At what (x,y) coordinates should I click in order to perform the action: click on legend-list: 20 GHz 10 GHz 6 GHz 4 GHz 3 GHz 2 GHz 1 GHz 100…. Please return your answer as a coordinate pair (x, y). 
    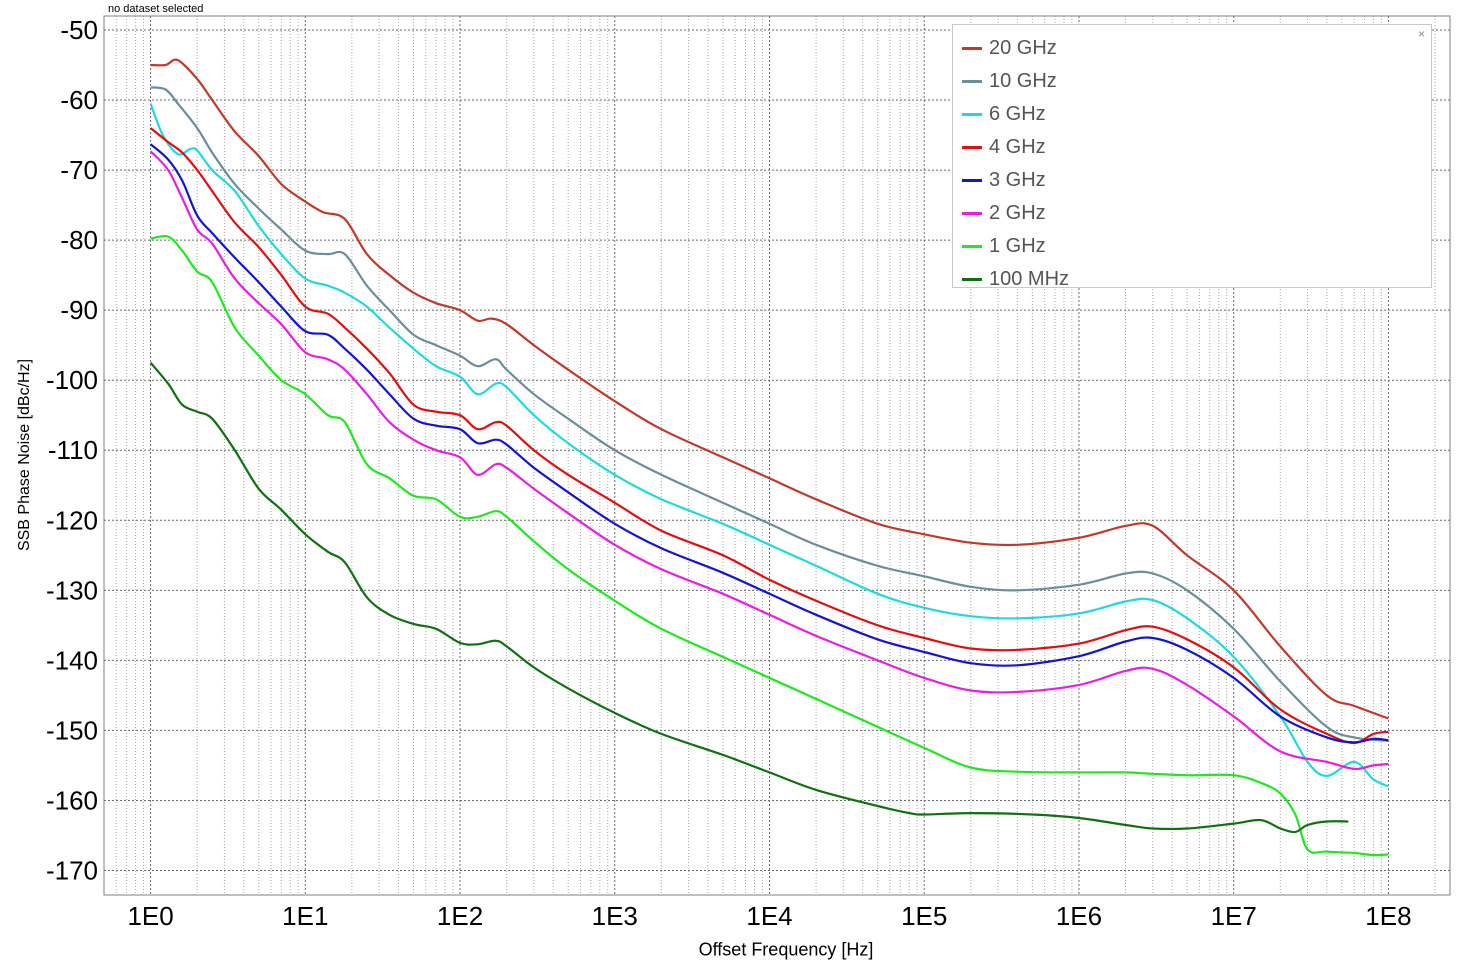
    Looking at the image, I should click on (1015, 164).